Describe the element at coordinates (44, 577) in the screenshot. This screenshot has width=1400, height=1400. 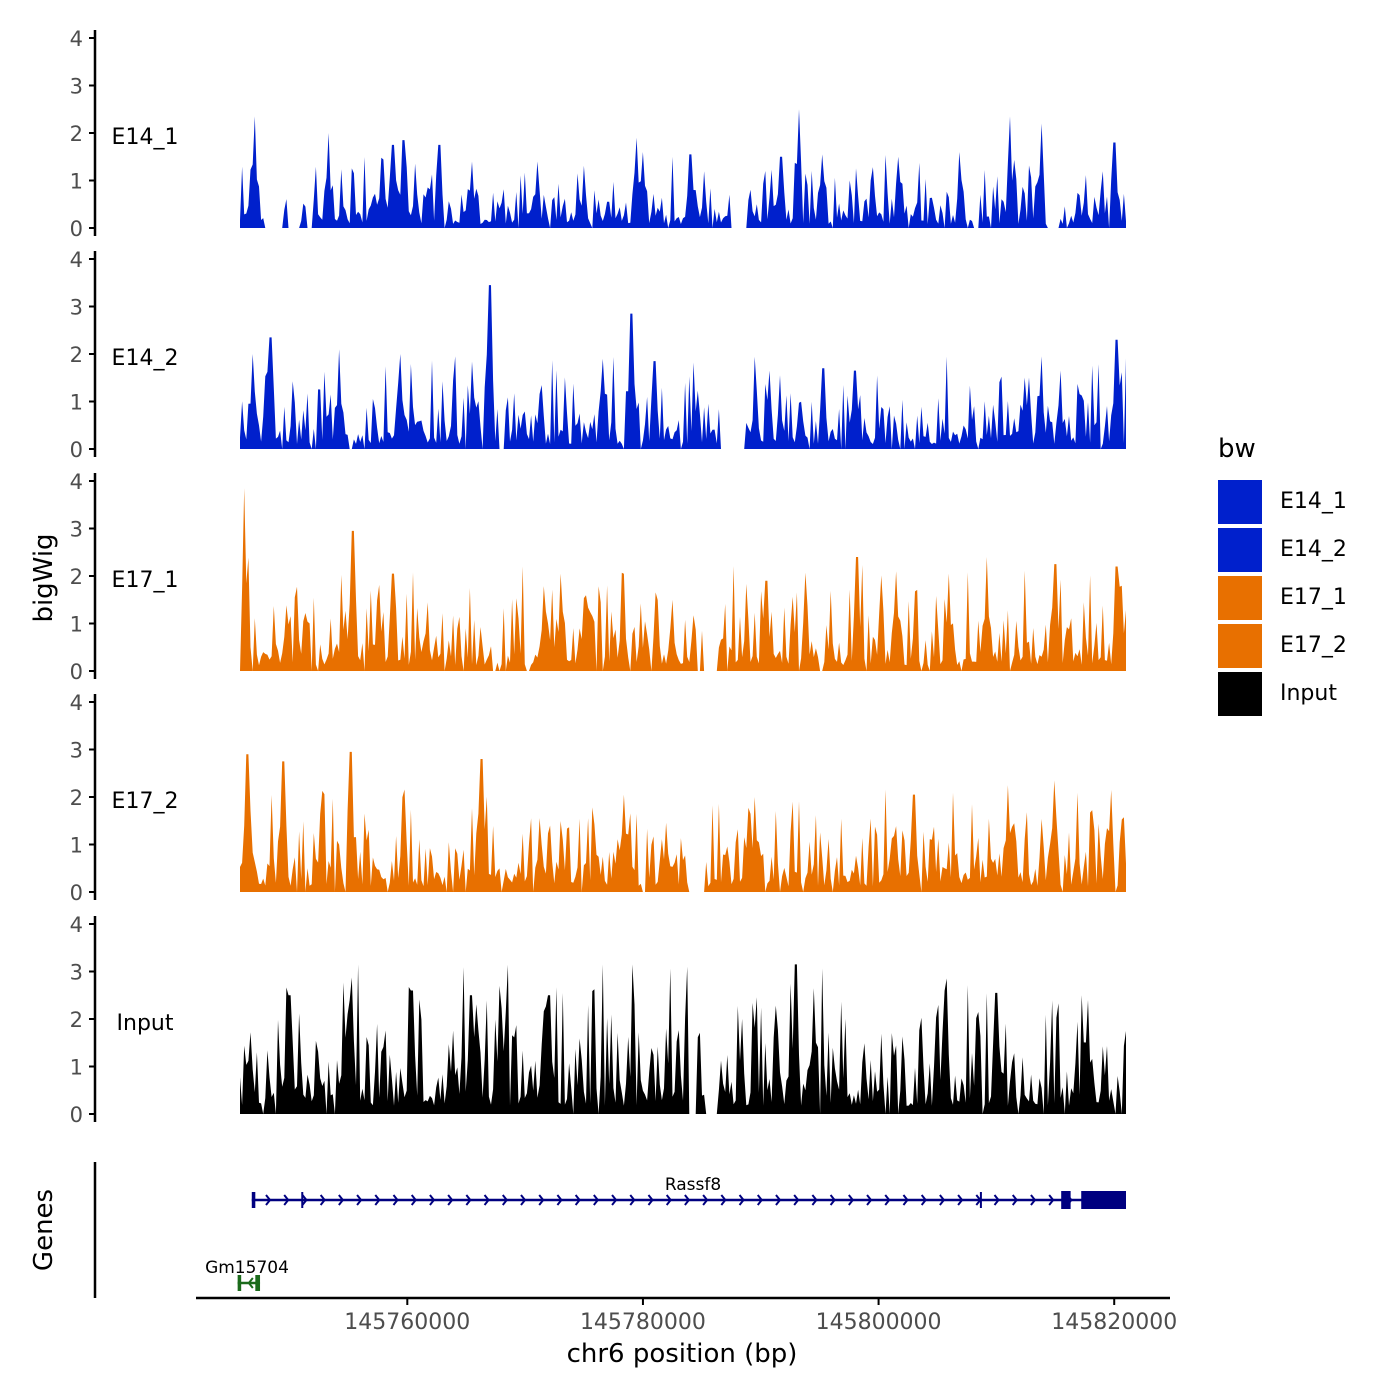
I see `y-axis-title: bigWig` at that location.